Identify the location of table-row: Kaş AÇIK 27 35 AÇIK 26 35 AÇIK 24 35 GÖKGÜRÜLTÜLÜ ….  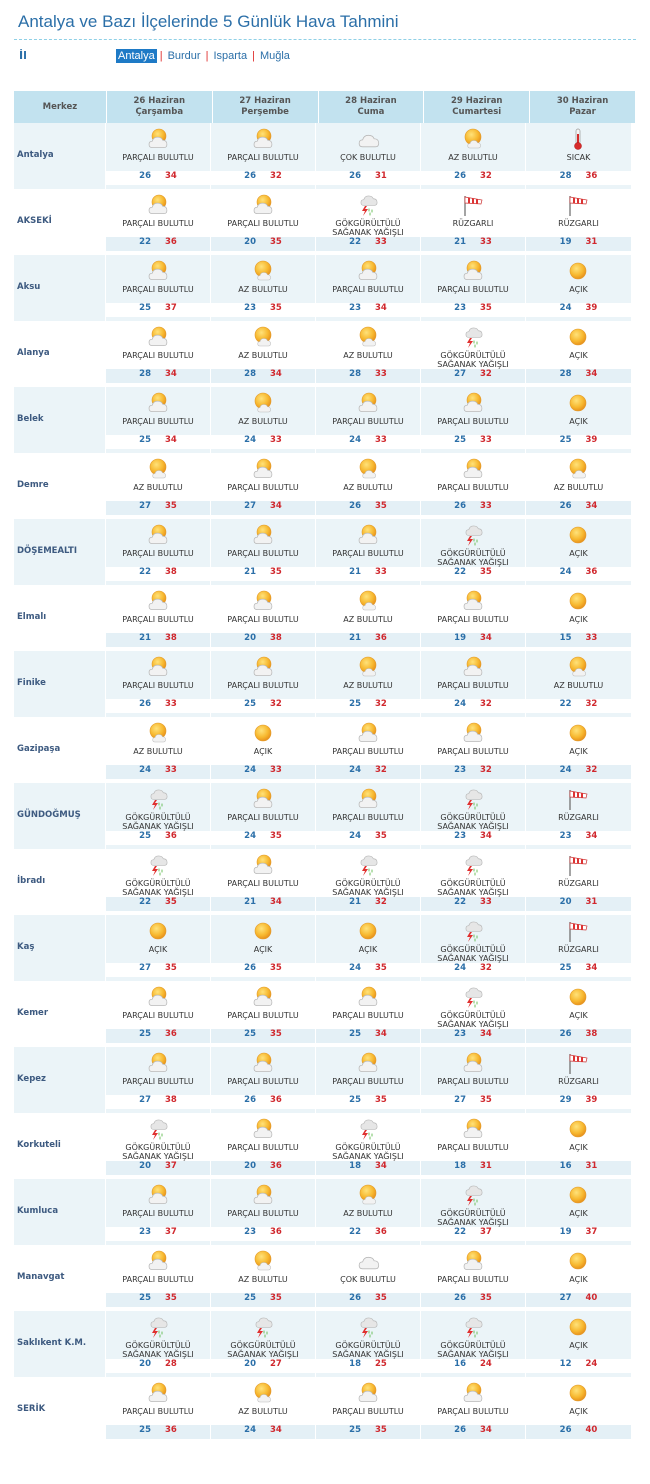
(324, 948).